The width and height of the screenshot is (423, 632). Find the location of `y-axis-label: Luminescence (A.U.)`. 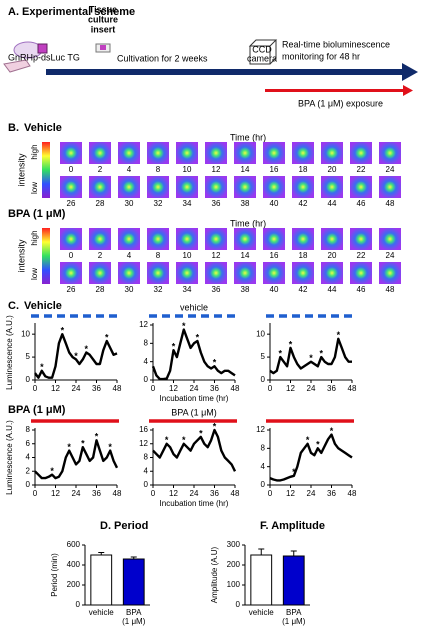

y-axis-label: Luminescence (A.U.) is located at coordinates (9, 457).